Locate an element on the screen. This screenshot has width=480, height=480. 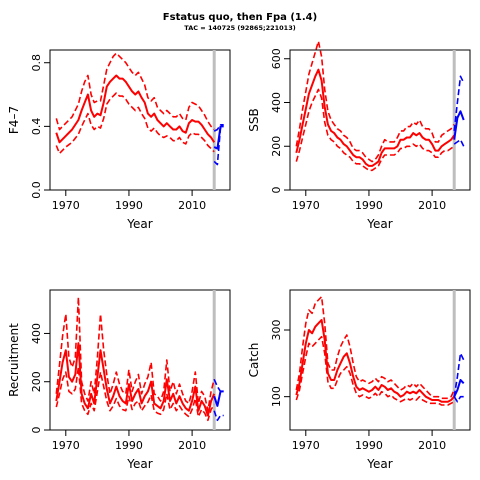
x-tick-label-recruitment: 2010 is located at coordinates (192, 445).